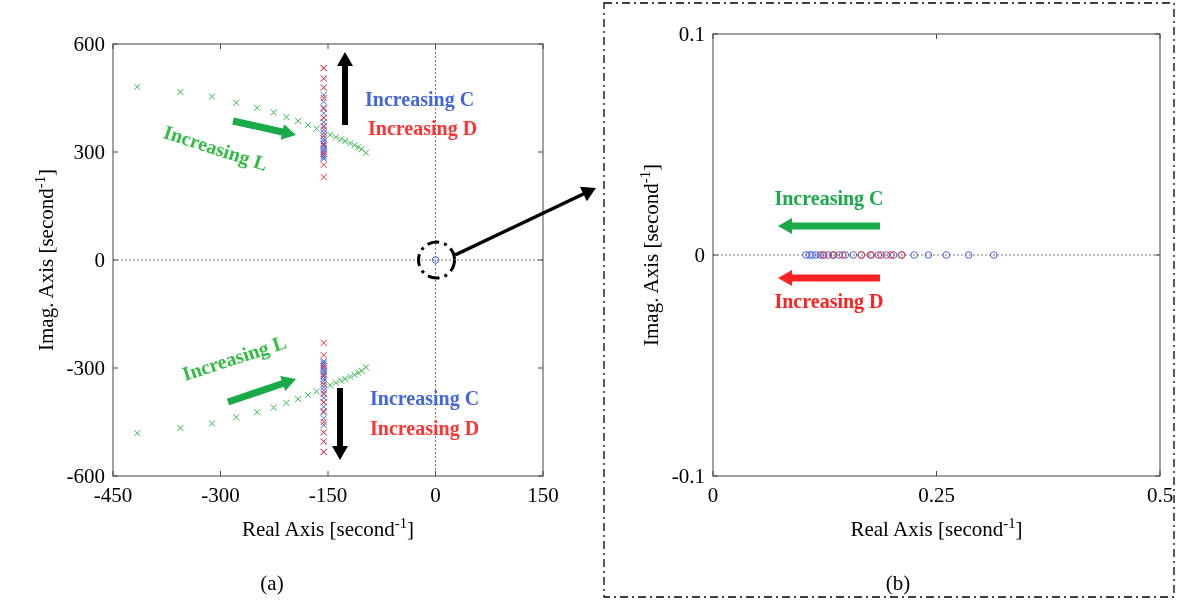 This screenshot has height=603, width=1177. What do you see at coordinates (220, 495) in the screenshot?
I see `x-tick-label: -300` at bounding box center [220, 495].